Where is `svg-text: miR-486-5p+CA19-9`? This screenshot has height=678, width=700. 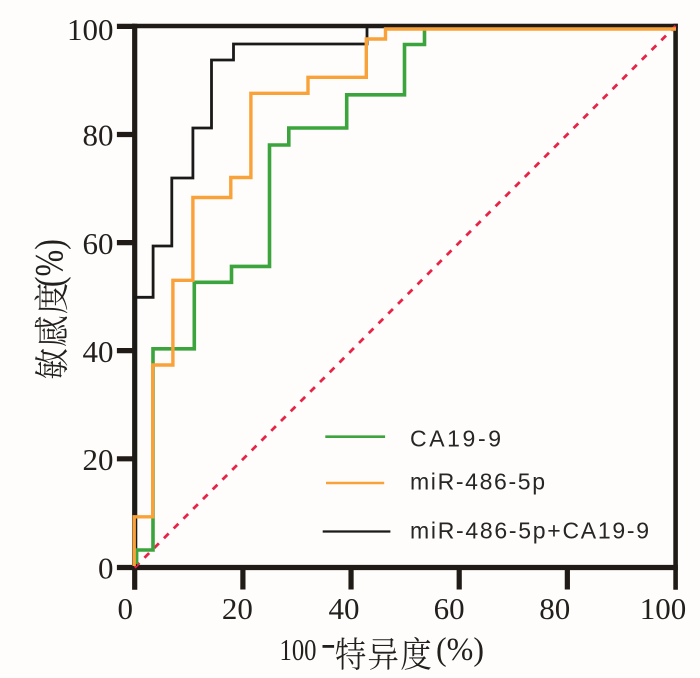 svg-text: miR-486-5p+CA19-9 is located at coordinates (529, 531).